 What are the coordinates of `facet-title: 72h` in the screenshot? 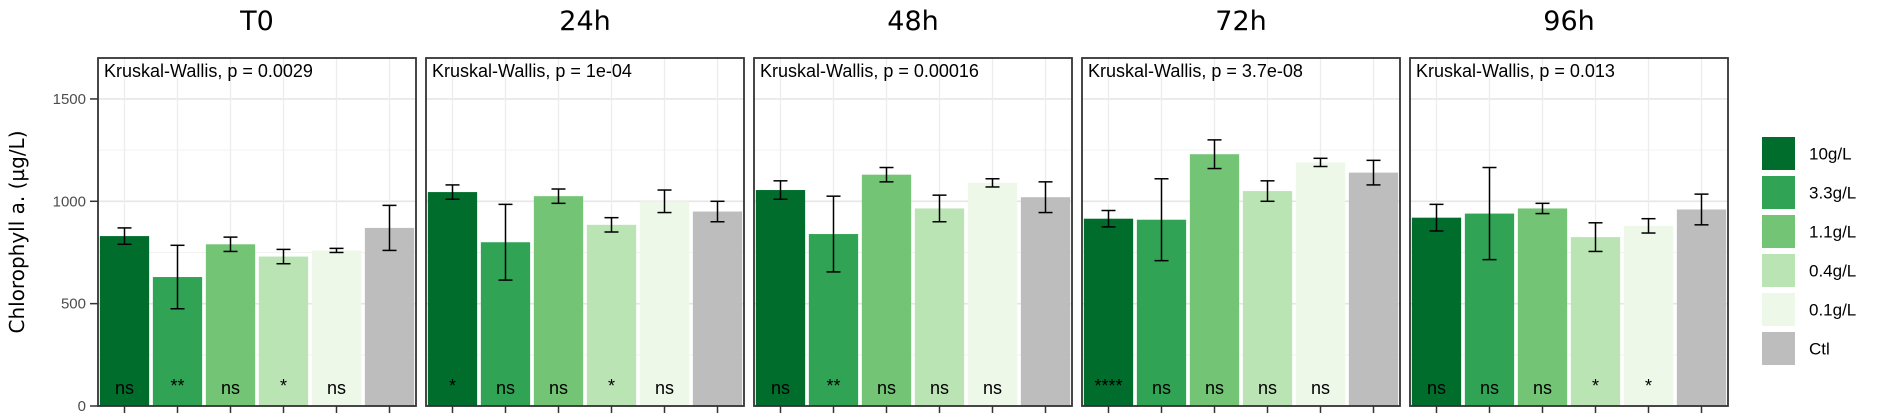 It's located at (1240, 21).